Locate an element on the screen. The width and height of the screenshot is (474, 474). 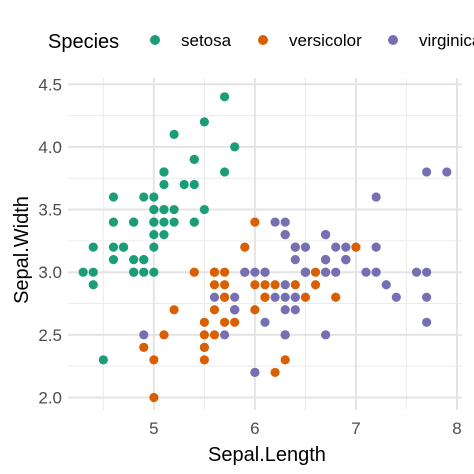
x-tick-label: 7 is located at coordinates (355, 428).